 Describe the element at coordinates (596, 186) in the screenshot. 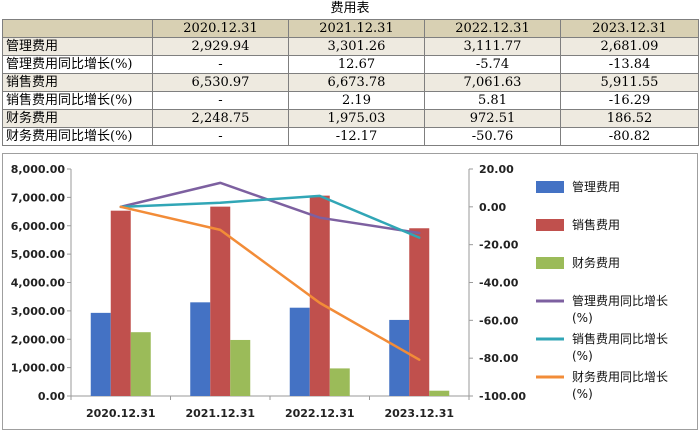

I see `legend-label: 管理费用` at that location.